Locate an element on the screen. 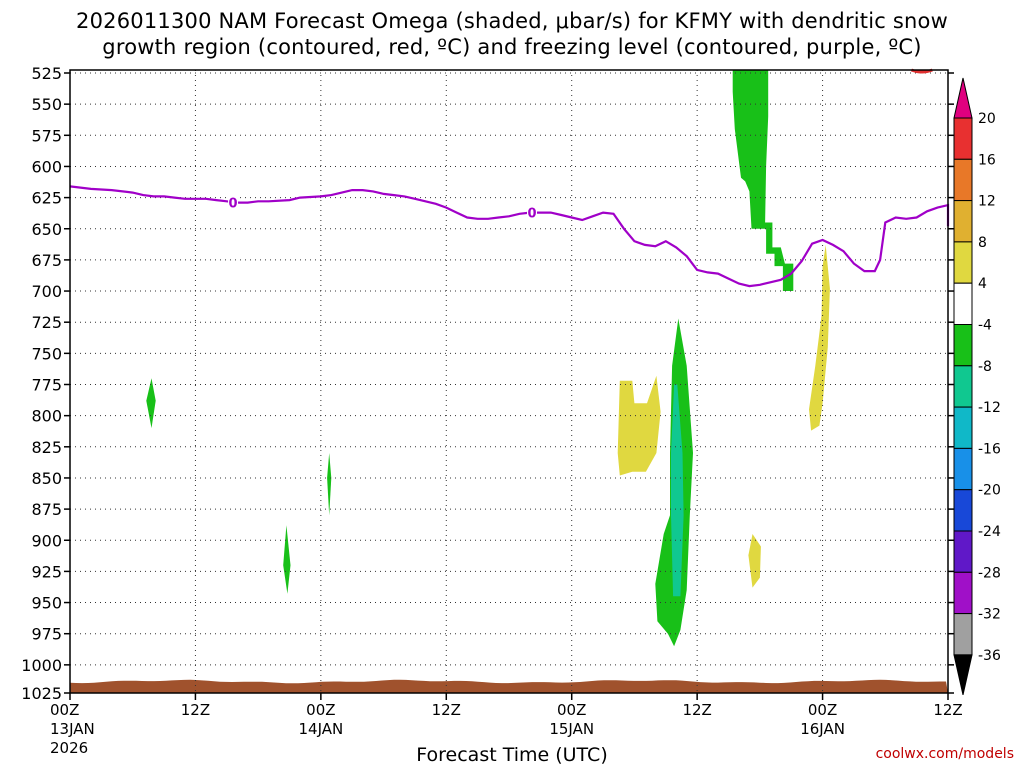 The width and height of the screenshot is (1024, 768). freezing-label-0: 0 is located at coordinates (233, 204).